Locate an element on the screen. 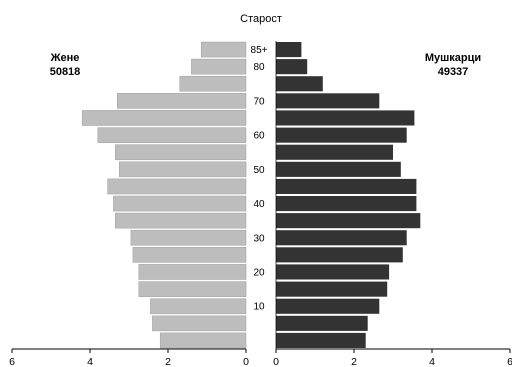 The width and height of the screenshot is (512, 367). legend-men-total: 49337 is located at coordinates (453, 72).